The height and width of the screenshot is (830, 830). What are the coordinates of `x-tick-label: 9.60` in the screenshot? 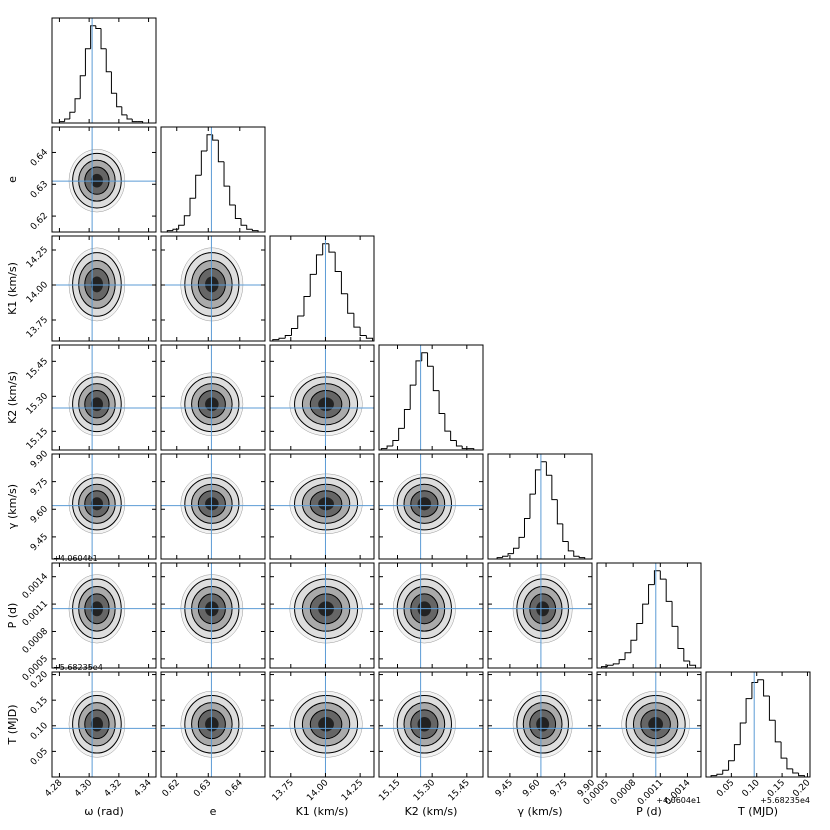 It's located at (531, 788).